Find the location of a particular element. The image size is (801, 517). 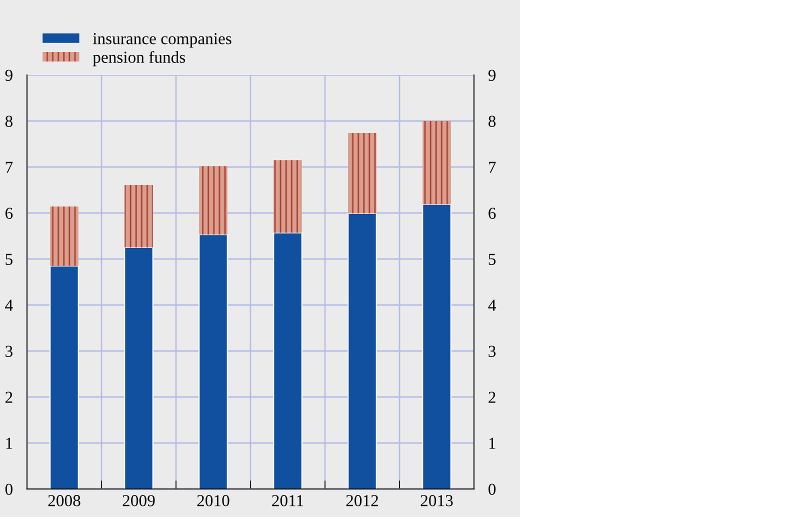

y2-tick-label: 0 is located at coordinates (492, 489).